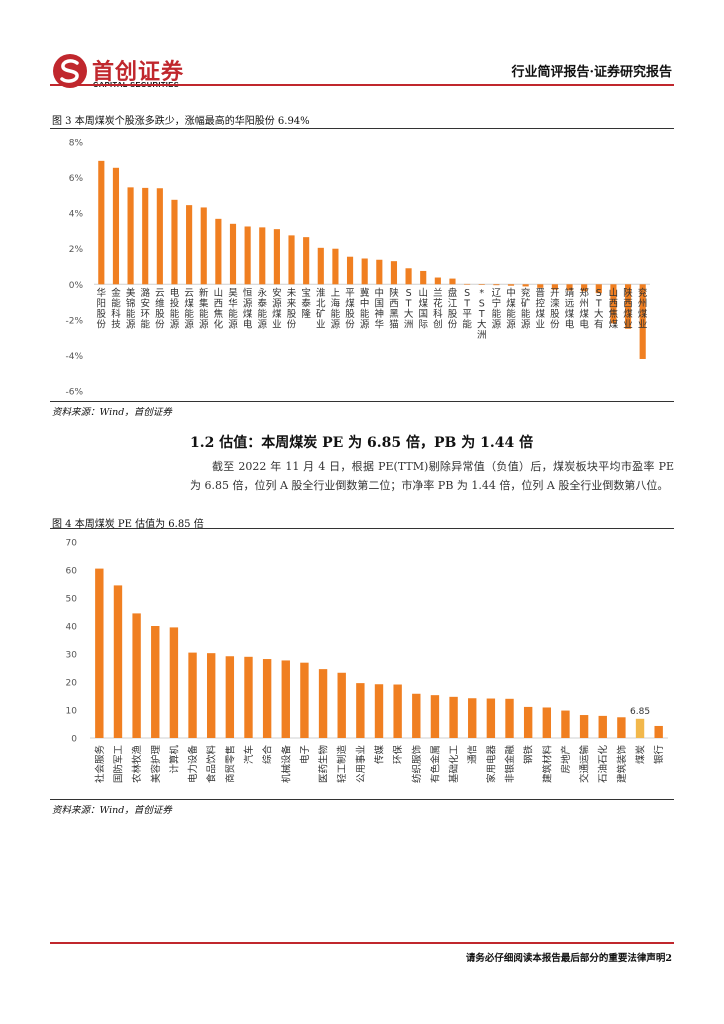  Describe the element at coordinates (72, 544) in the screenshot. I see `y-tick-label: 70` at that location.